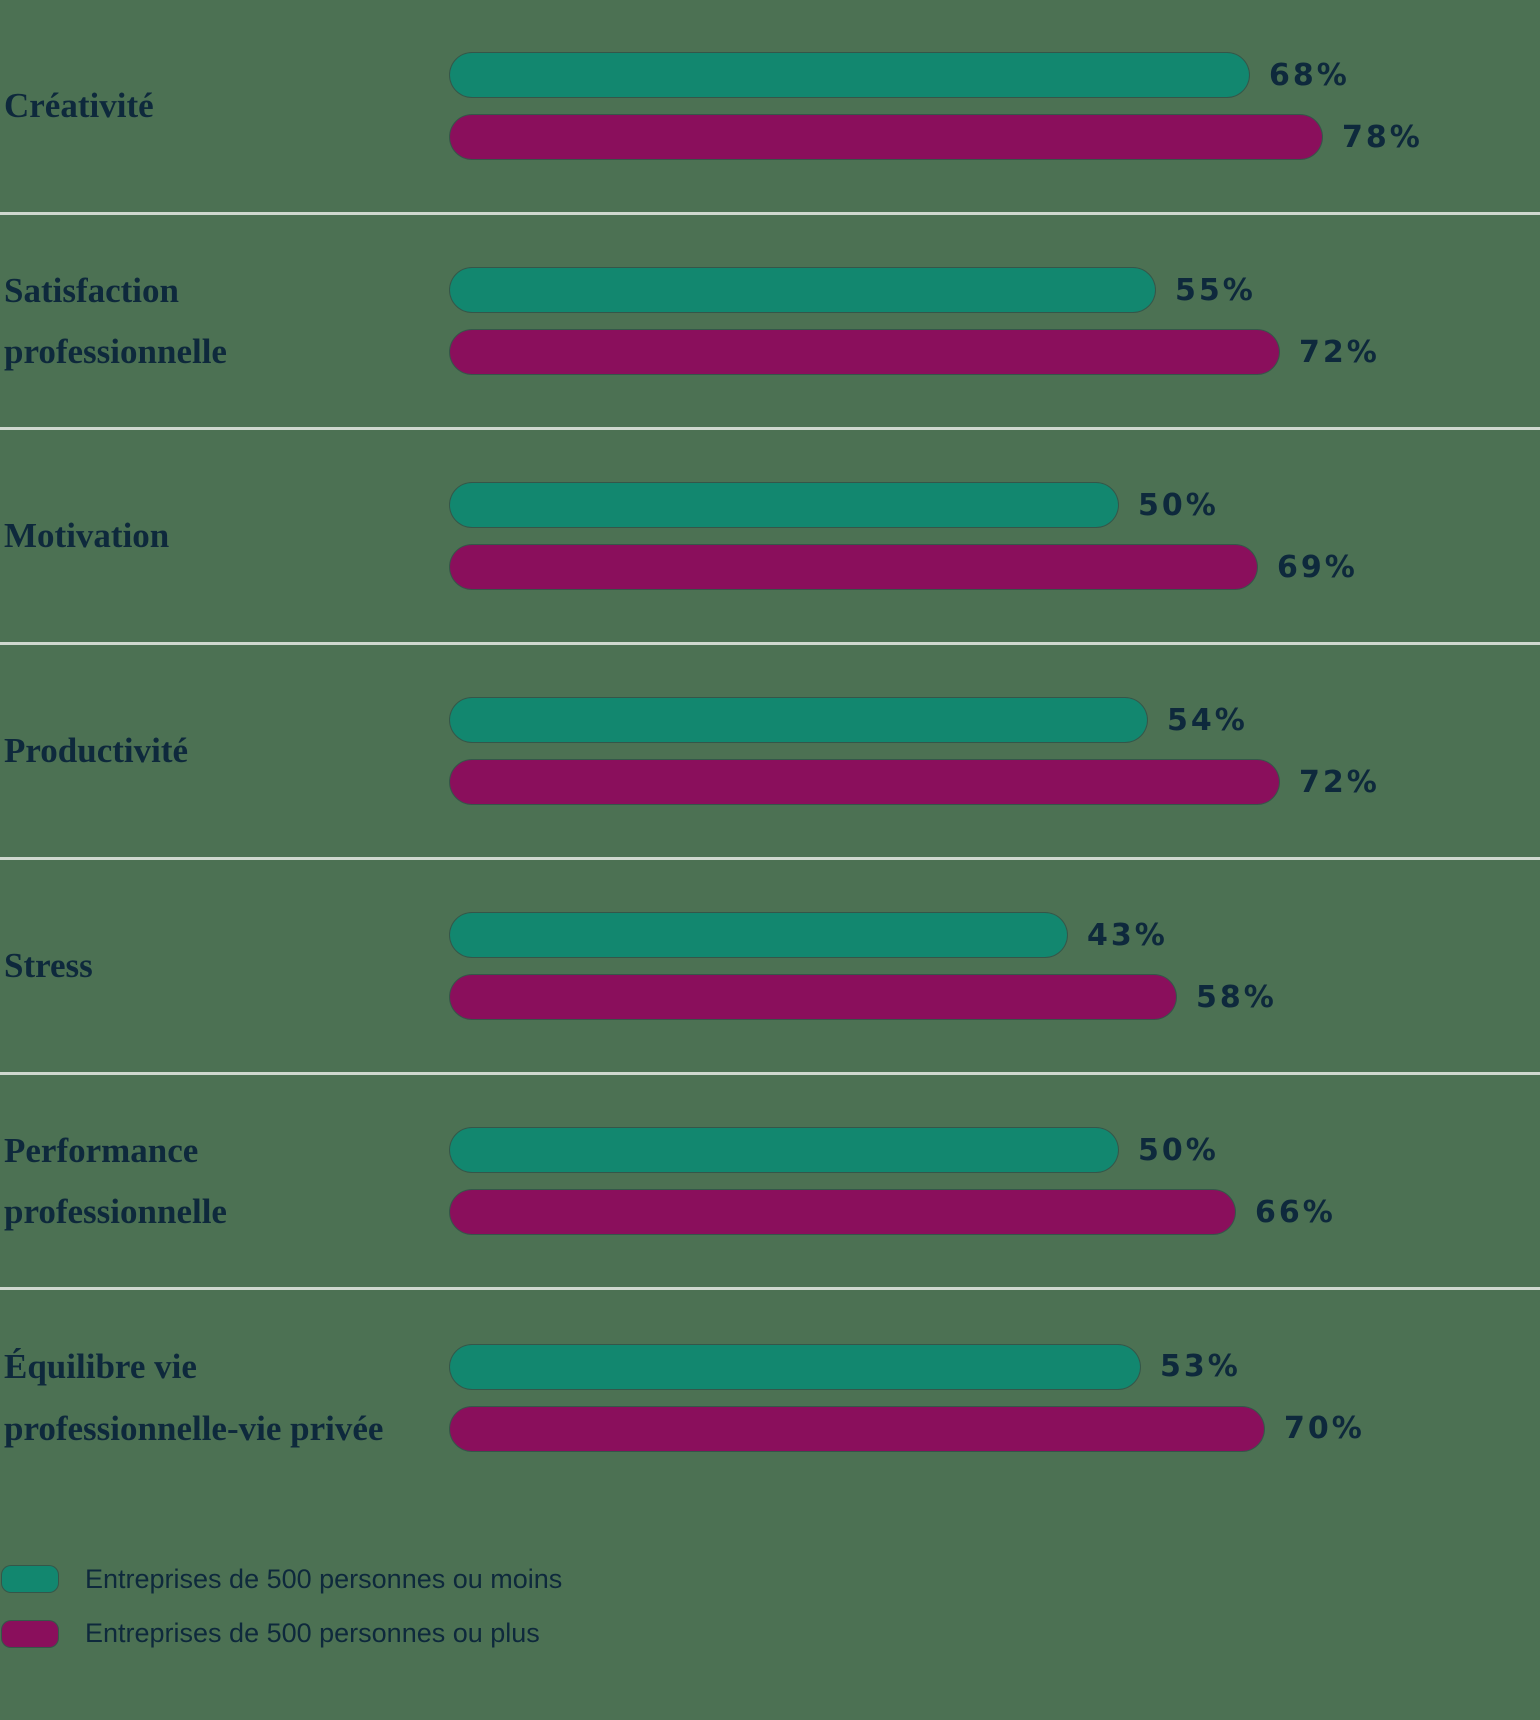 The width and height of the screenshot is (1540, 1720). I want to click on chart-row: Performance professionnelle 50% 66%, so click(770, 1182).